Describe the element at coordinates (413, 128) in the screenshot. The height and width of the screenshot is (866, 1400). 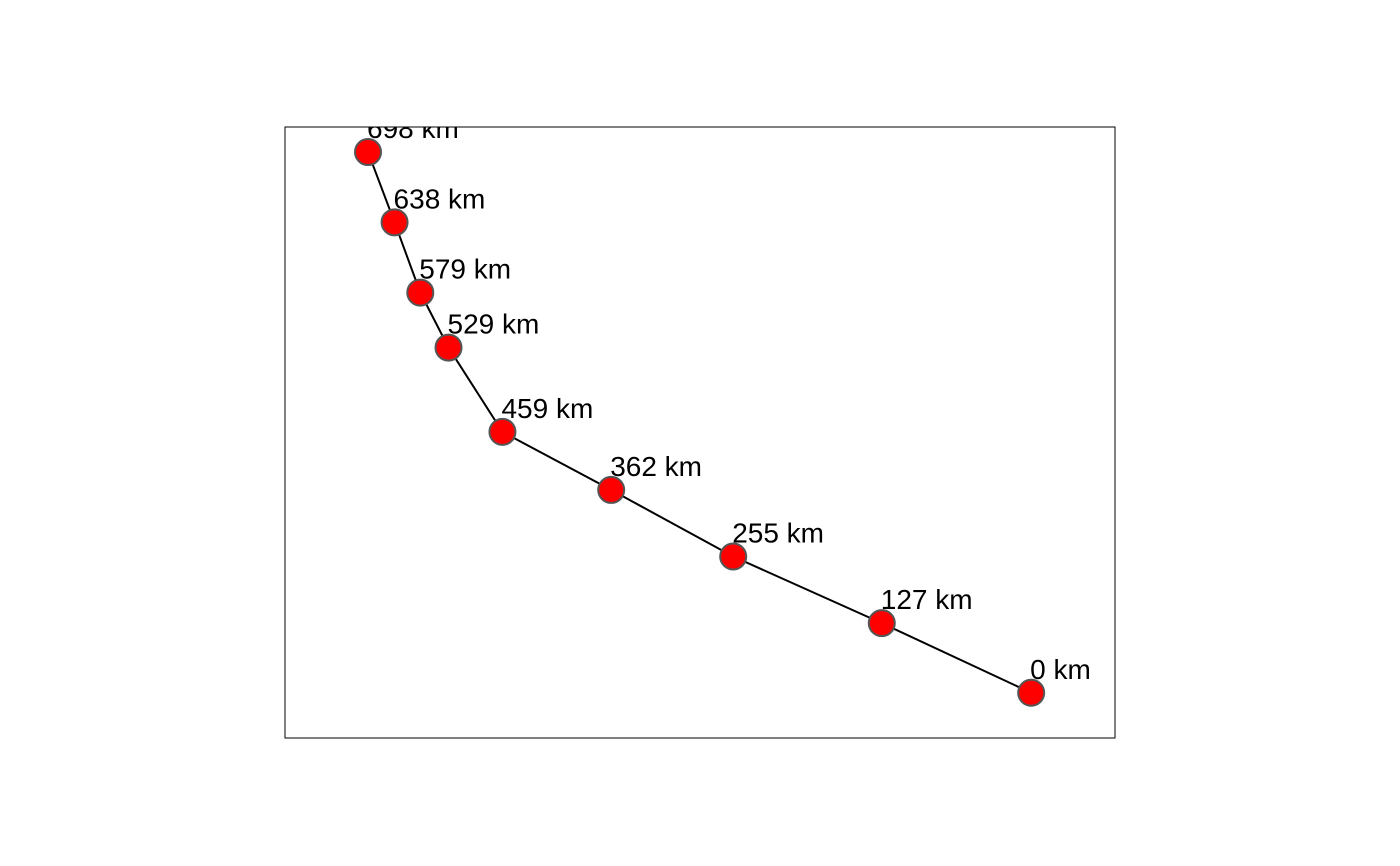
I see `track-point-label: 698 km` at that location.